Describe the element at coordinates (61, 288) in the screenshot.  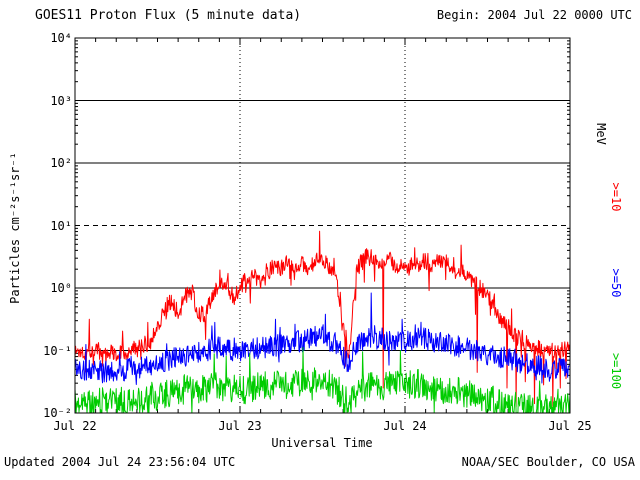
I see `y-tick-label: 10⁰` at that location.